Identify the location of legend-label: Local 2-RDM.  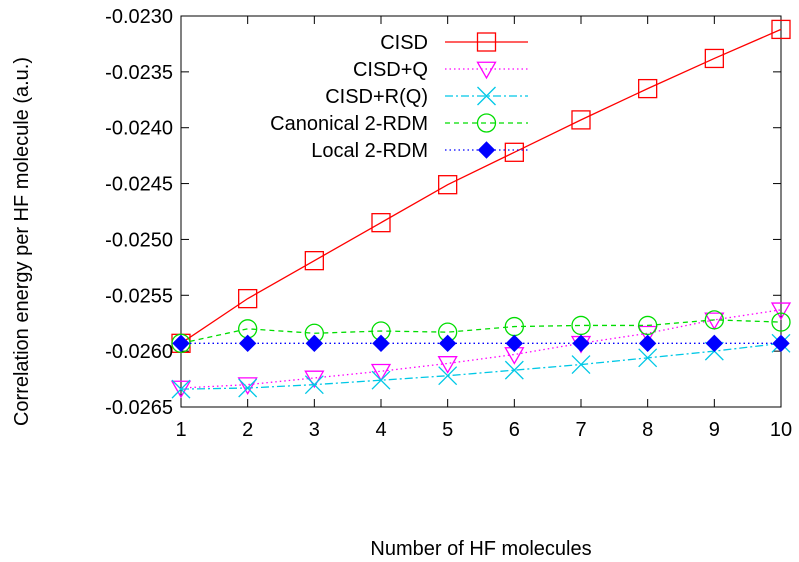
(369, 151).